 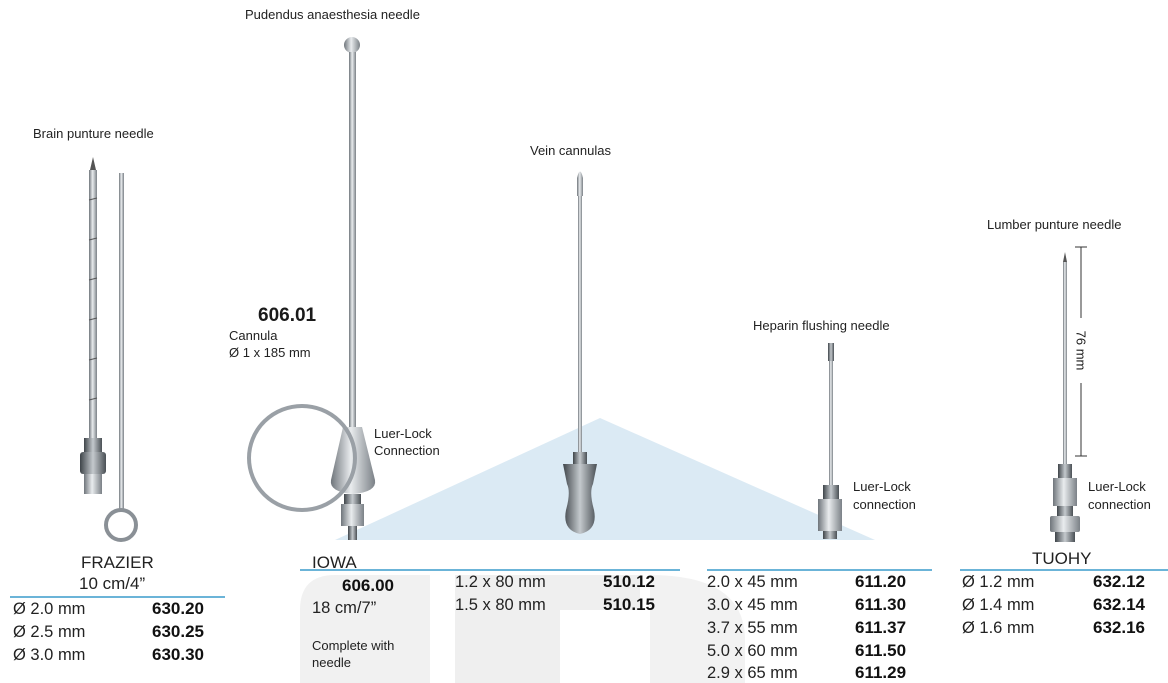 I want to click on pudendus-cannula-size: Ø 1 x 185 mm, so click(x=270, y=352).